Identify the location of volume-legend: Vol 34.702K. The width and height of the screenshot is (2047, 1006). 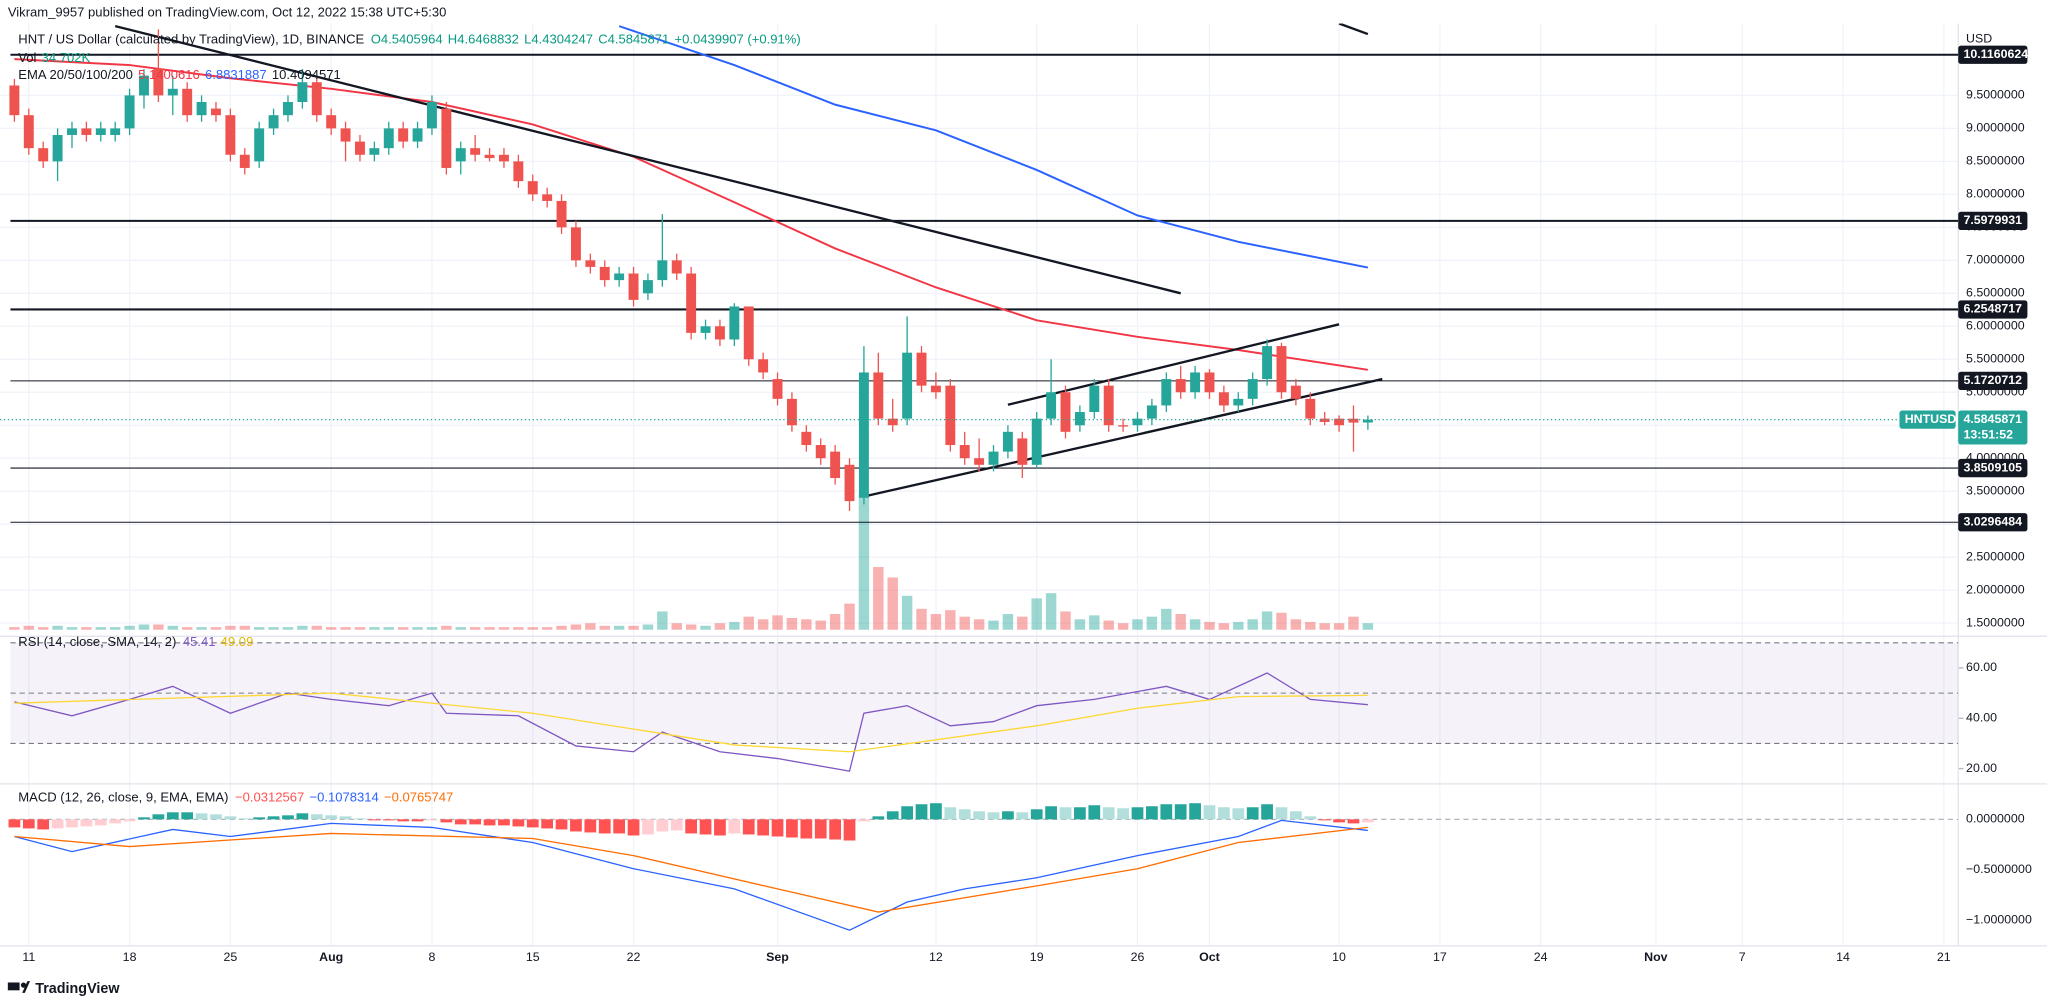
(54, 57).